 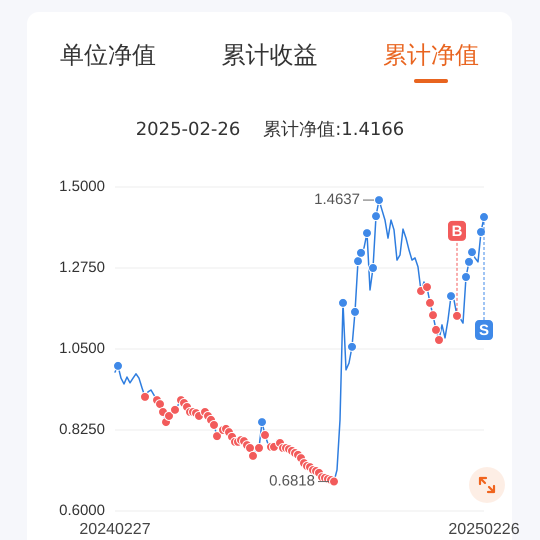 I want to click on annotation: 1.4637, so click(x=337, y=199).